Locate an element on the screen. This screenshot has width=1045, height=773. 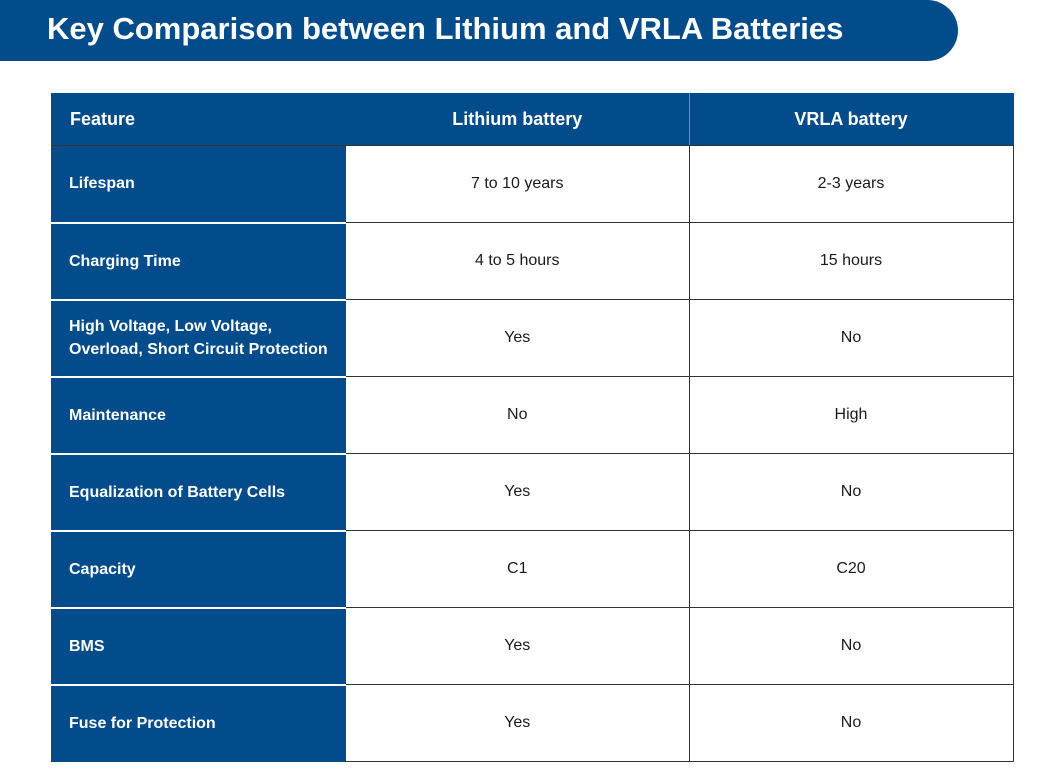
feature-cell: Capacity is located at coordinates (198, 569).